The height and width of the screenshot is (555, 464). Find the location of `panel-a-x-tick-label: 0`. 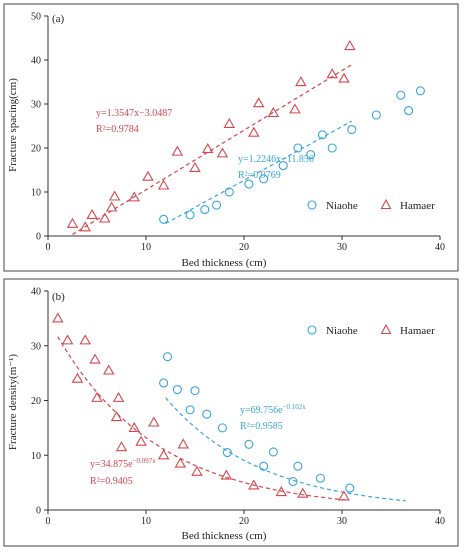

panel-a-x-tick-label: 0 is located at coordinates (48, 247).